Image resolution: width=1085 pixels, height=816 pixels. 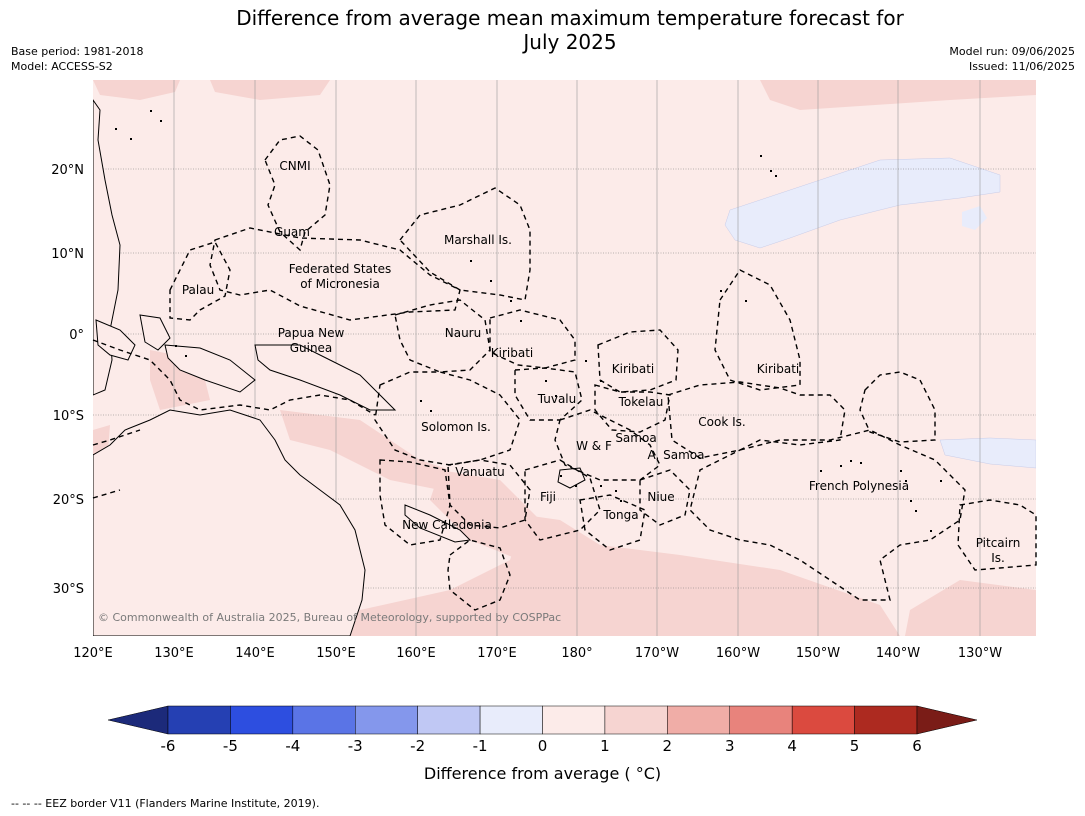 I want to click on colorbar-under-triangle, so click(x=138, y=720).